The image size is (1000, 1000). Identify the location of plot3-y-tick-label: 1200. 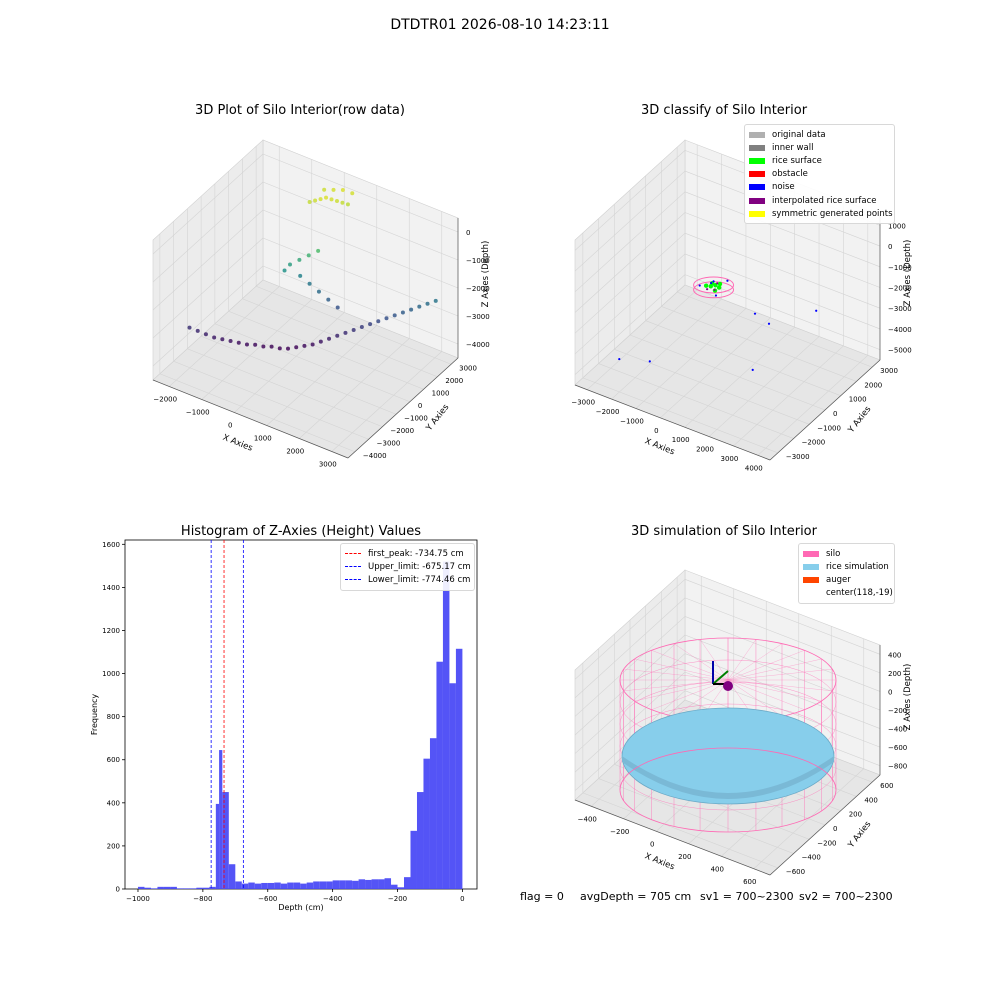
(111, 631).